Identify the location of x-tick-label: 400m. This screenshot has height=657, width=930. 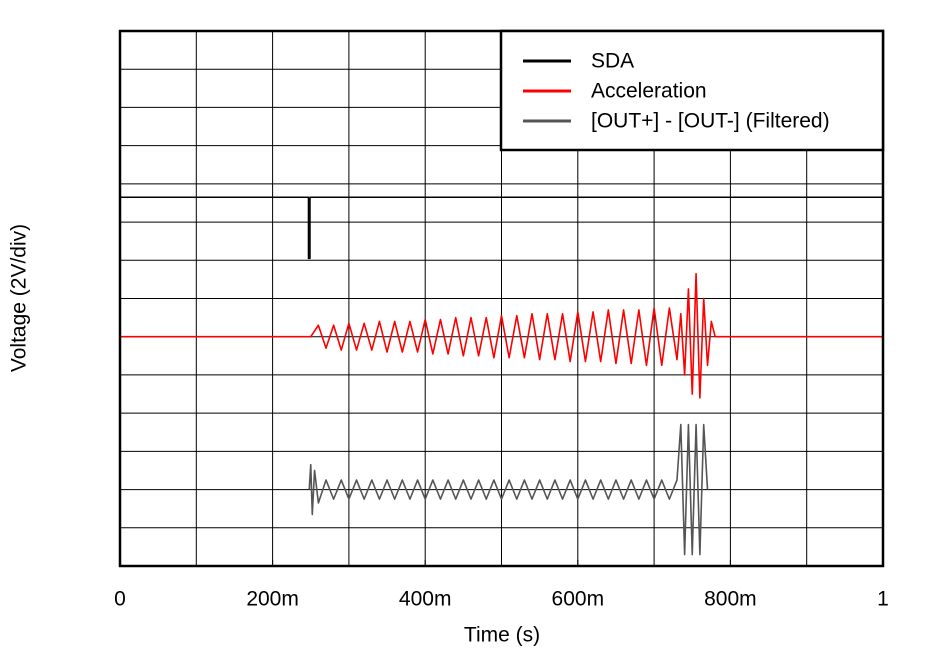
(425, 599).